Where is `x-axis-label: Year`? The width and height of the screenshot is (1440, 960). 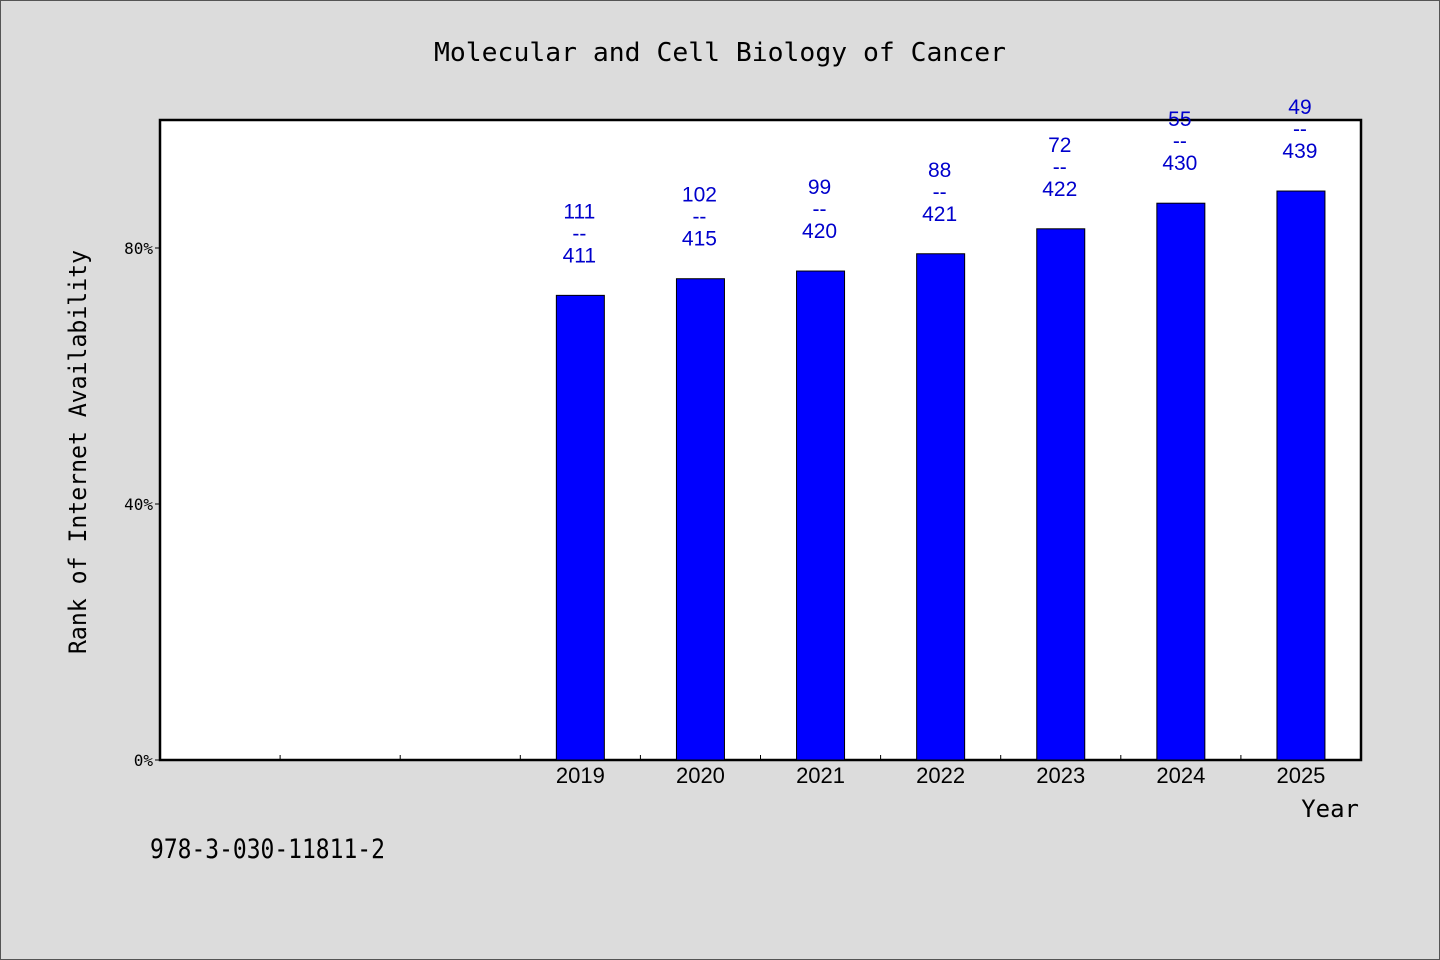
x-axis-label: Year is located at coordinates (1330, 809).